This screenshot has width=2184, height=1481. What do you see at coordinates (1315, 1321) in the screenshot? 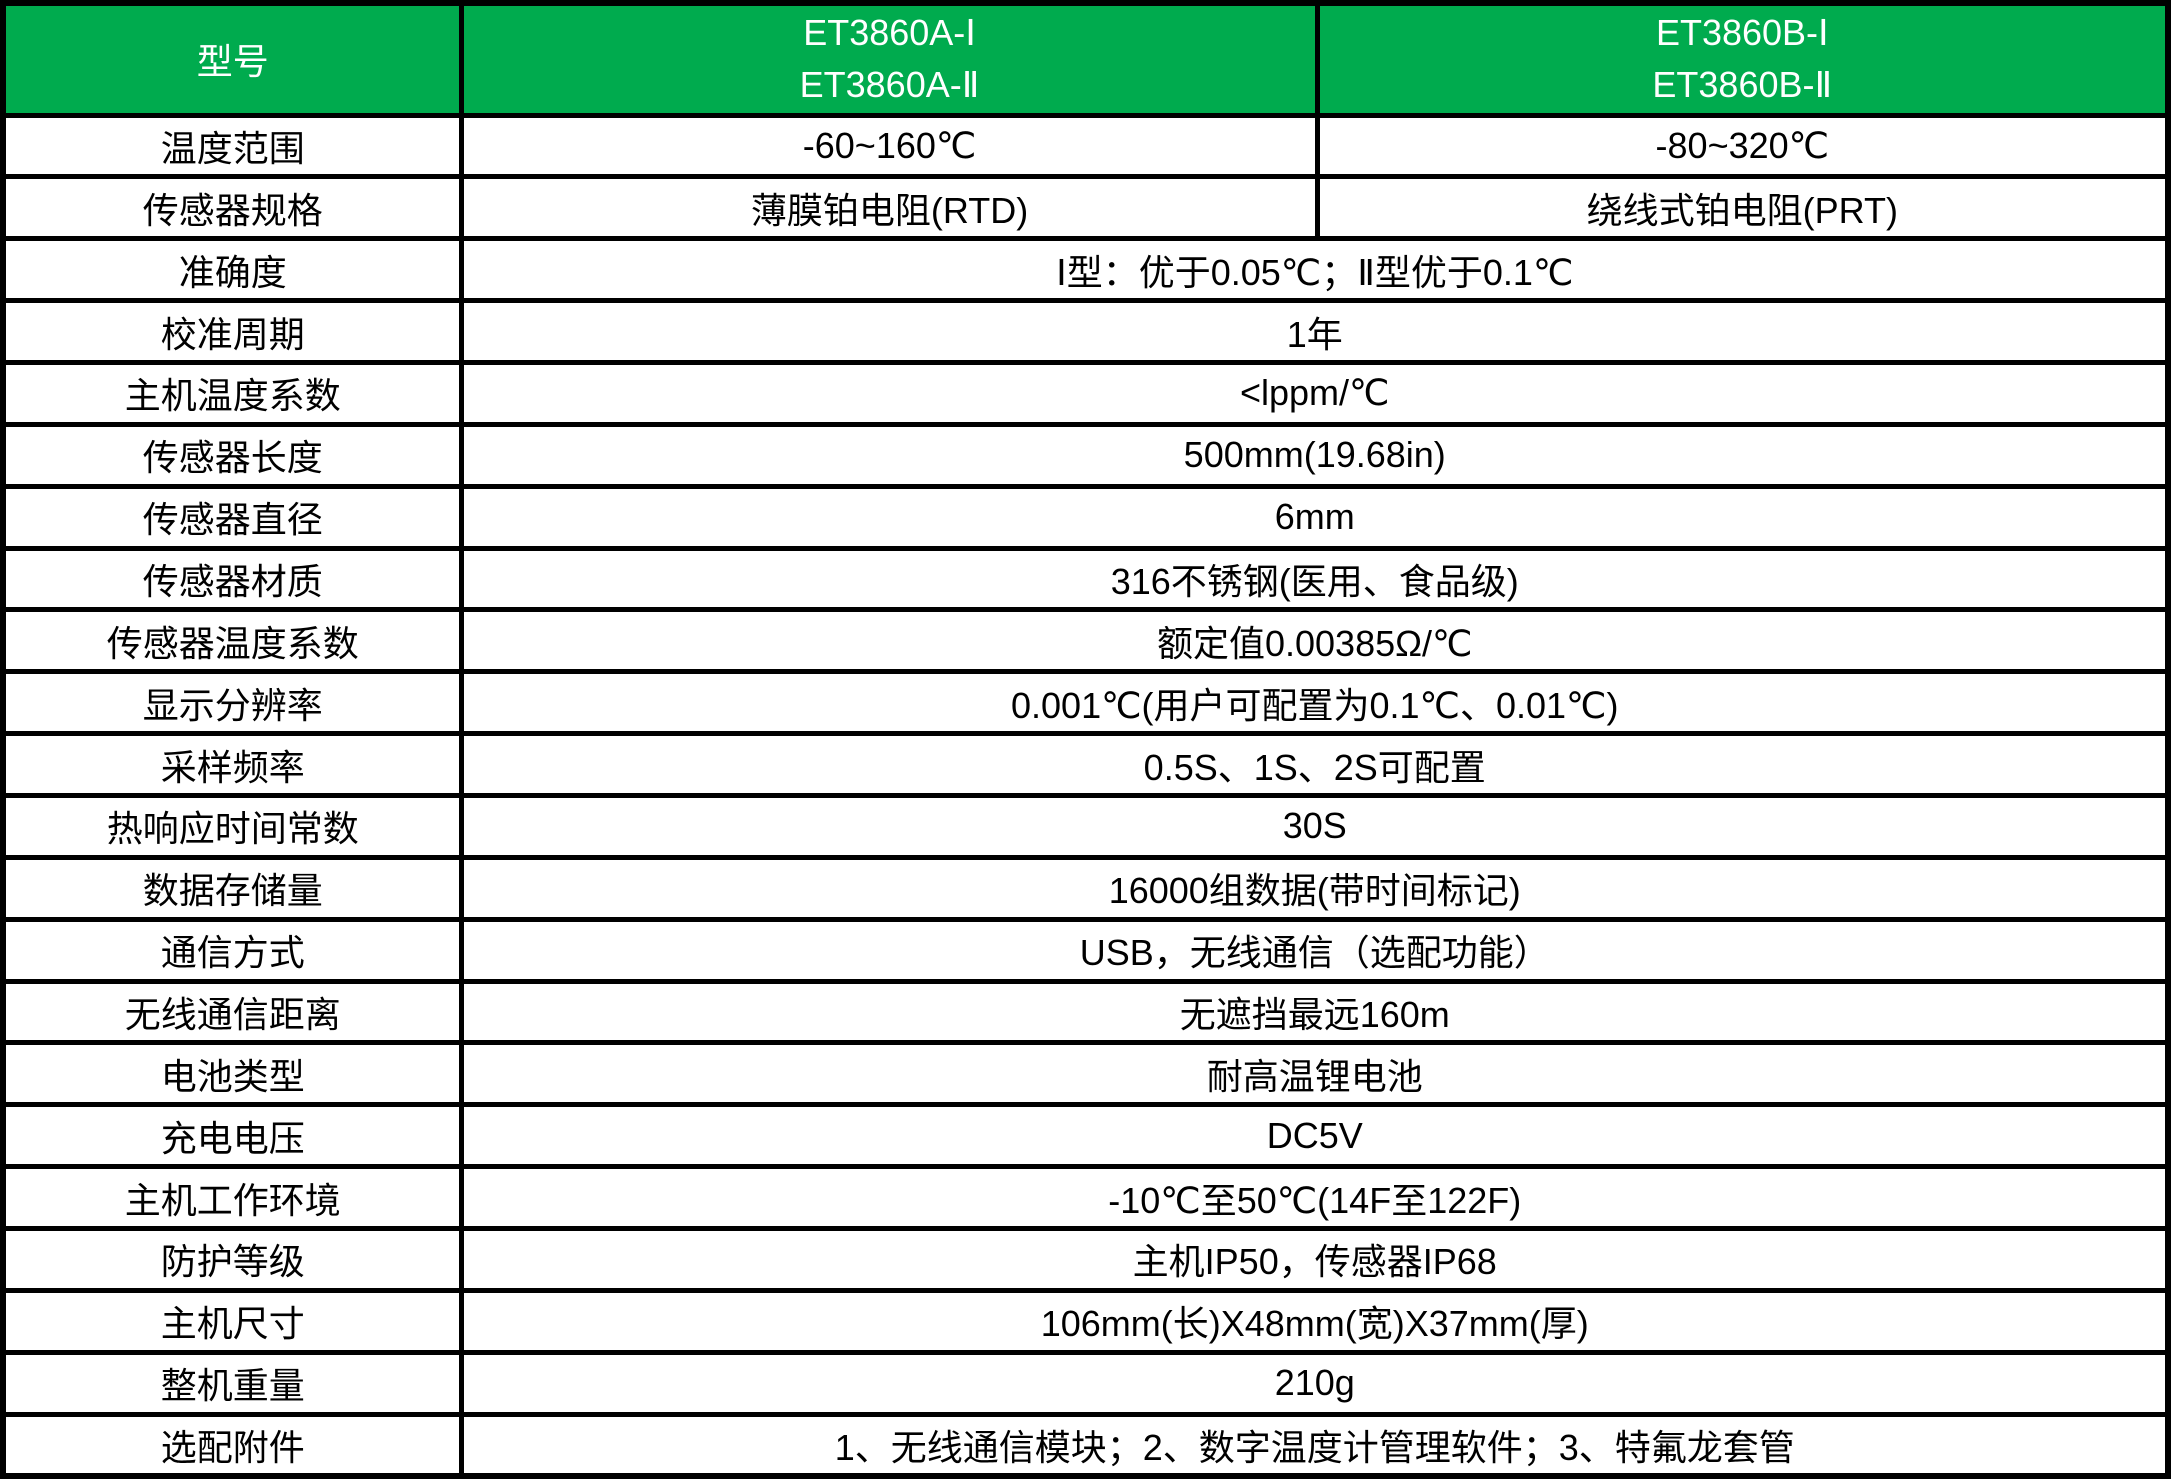
I see `row-value: 106mm(长)X48mm(宽)X37mm(厚)` at bounding box center [1315, 1321].